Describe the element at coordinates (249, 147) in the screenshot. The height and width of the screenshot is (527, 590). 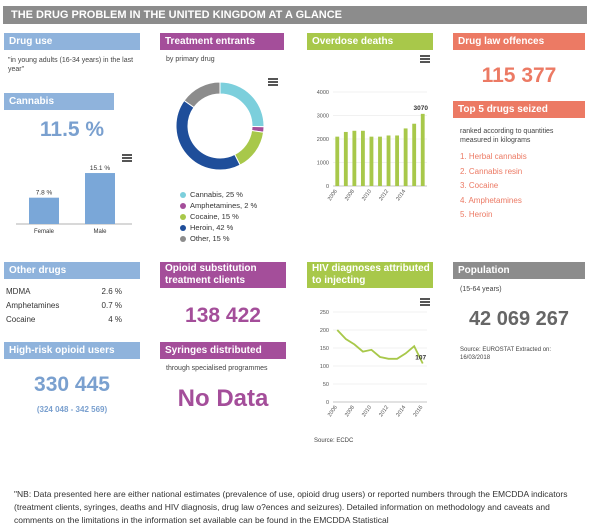
I see `donut-slice-cocaine` at that location.